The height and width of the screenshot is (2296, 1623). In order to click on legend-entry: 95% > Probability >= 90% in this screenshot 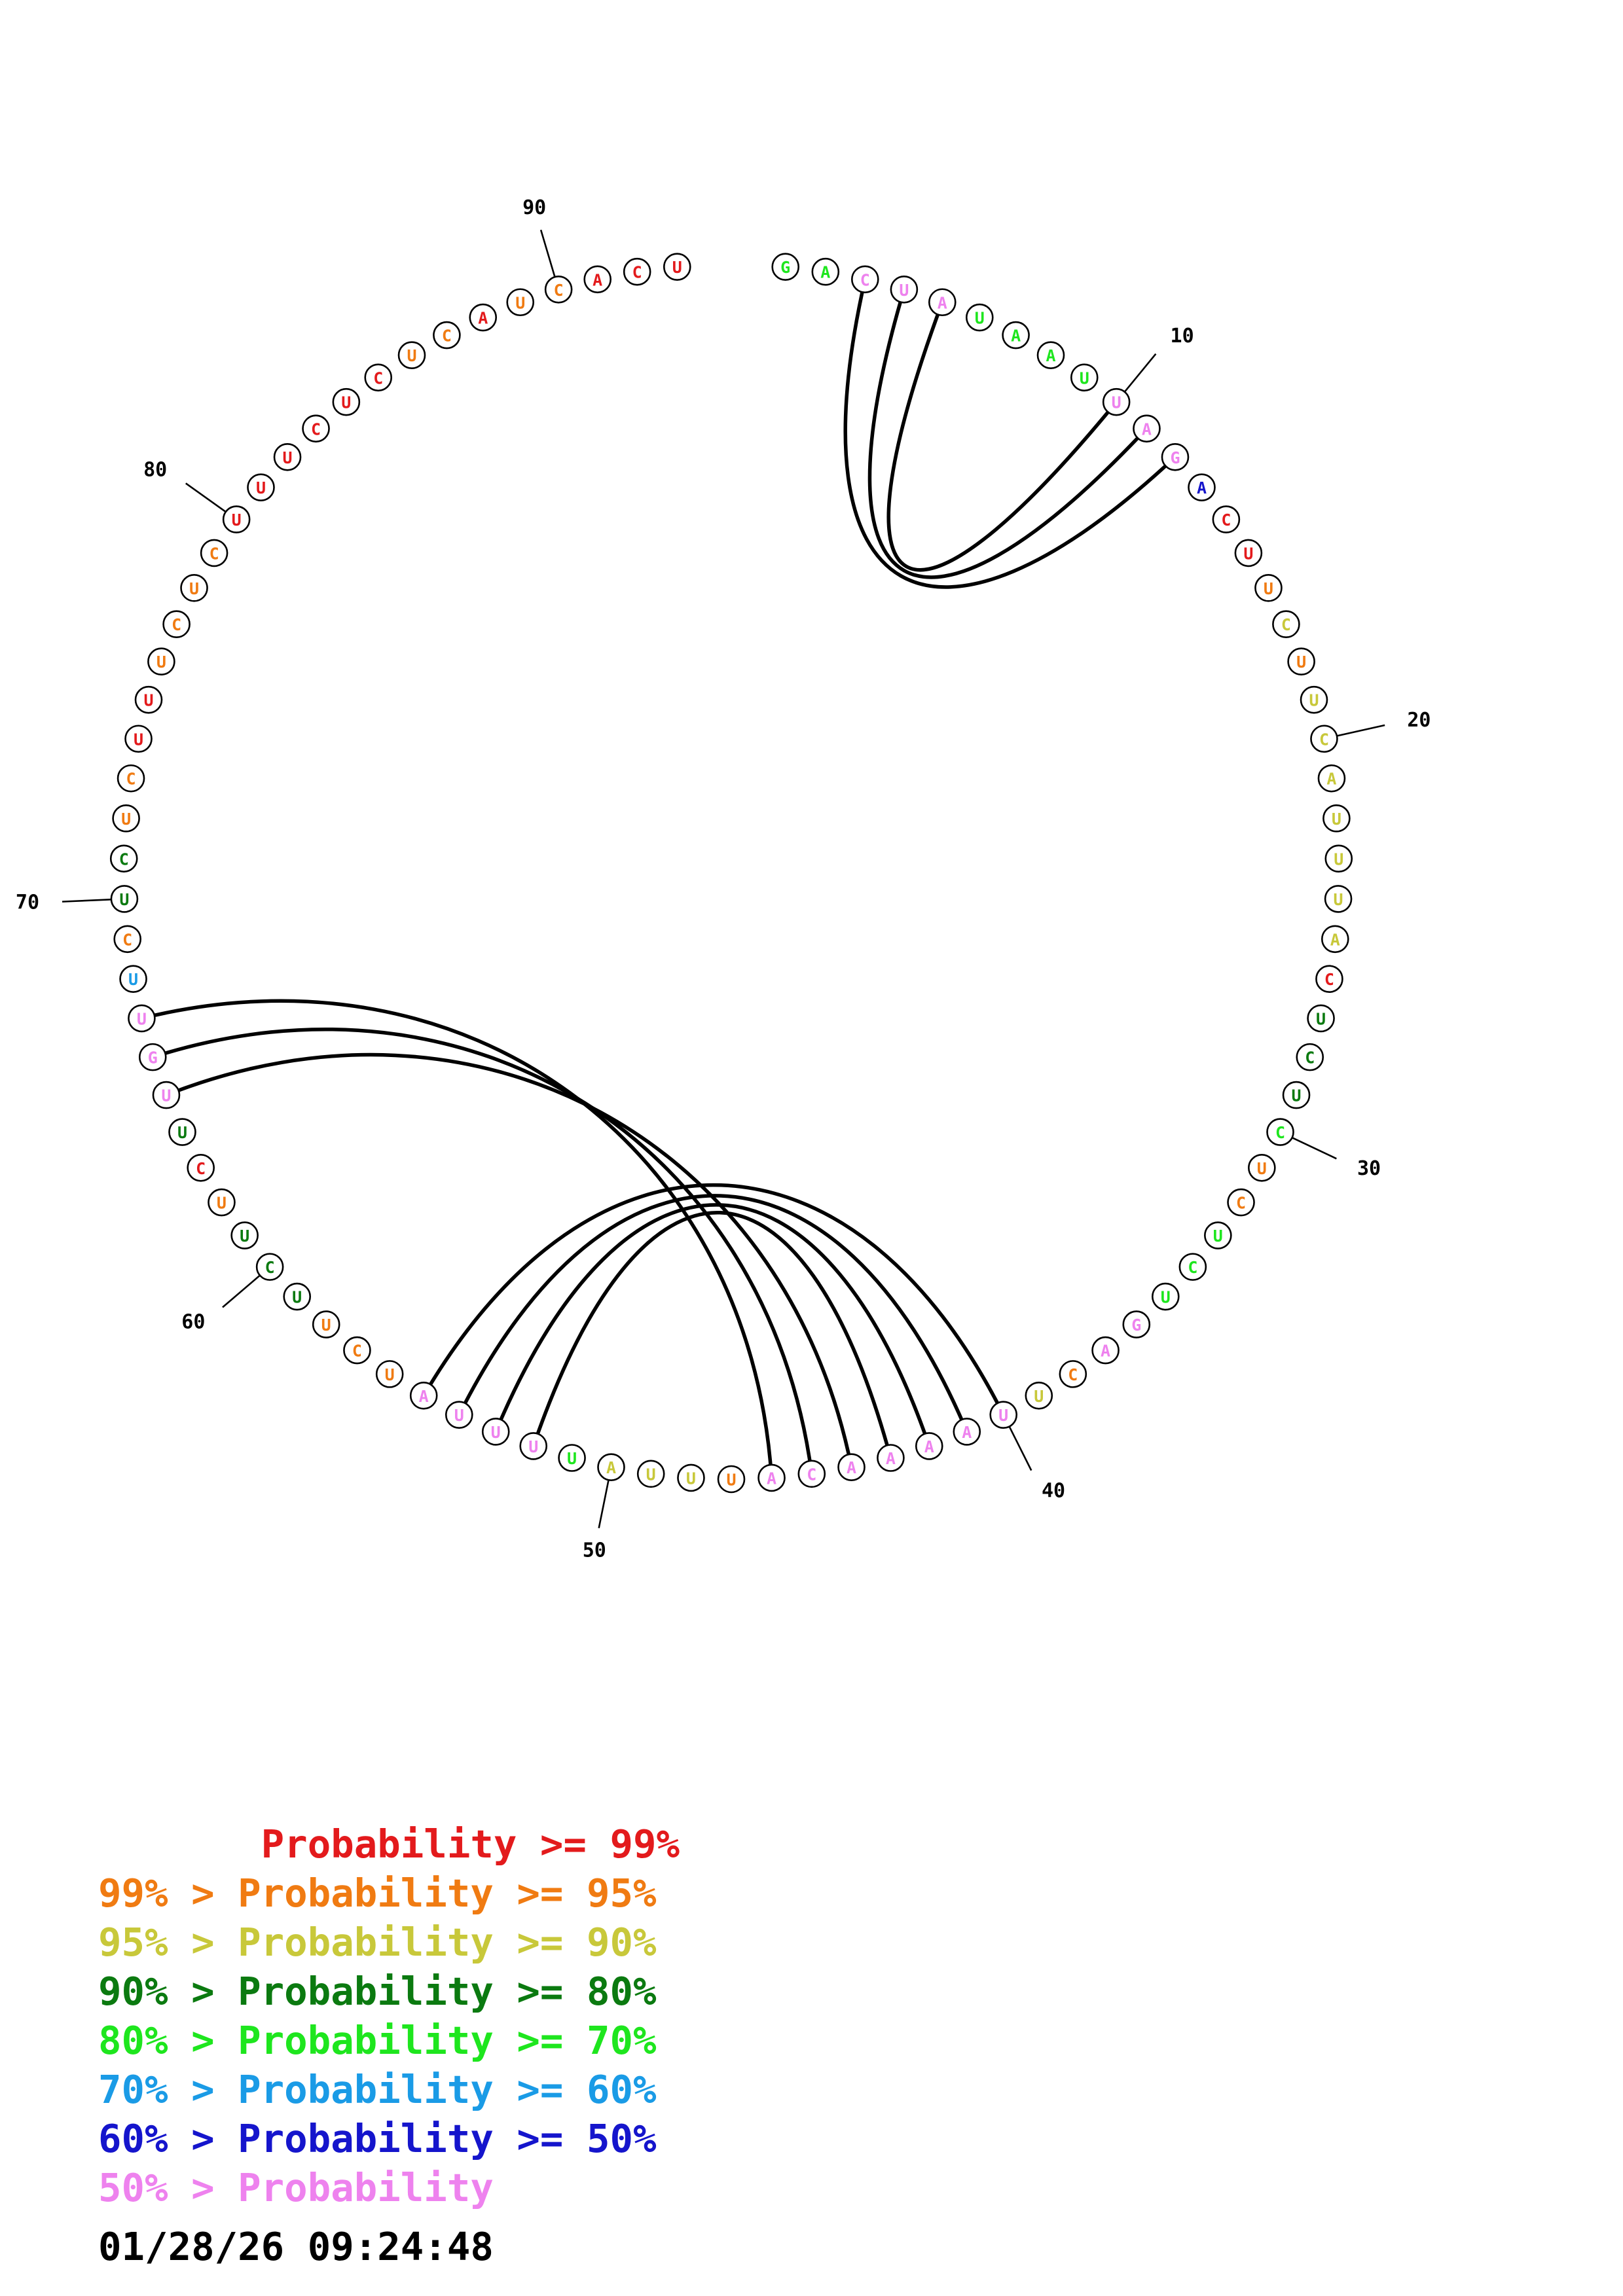, I will do `click(377, 1942)`.